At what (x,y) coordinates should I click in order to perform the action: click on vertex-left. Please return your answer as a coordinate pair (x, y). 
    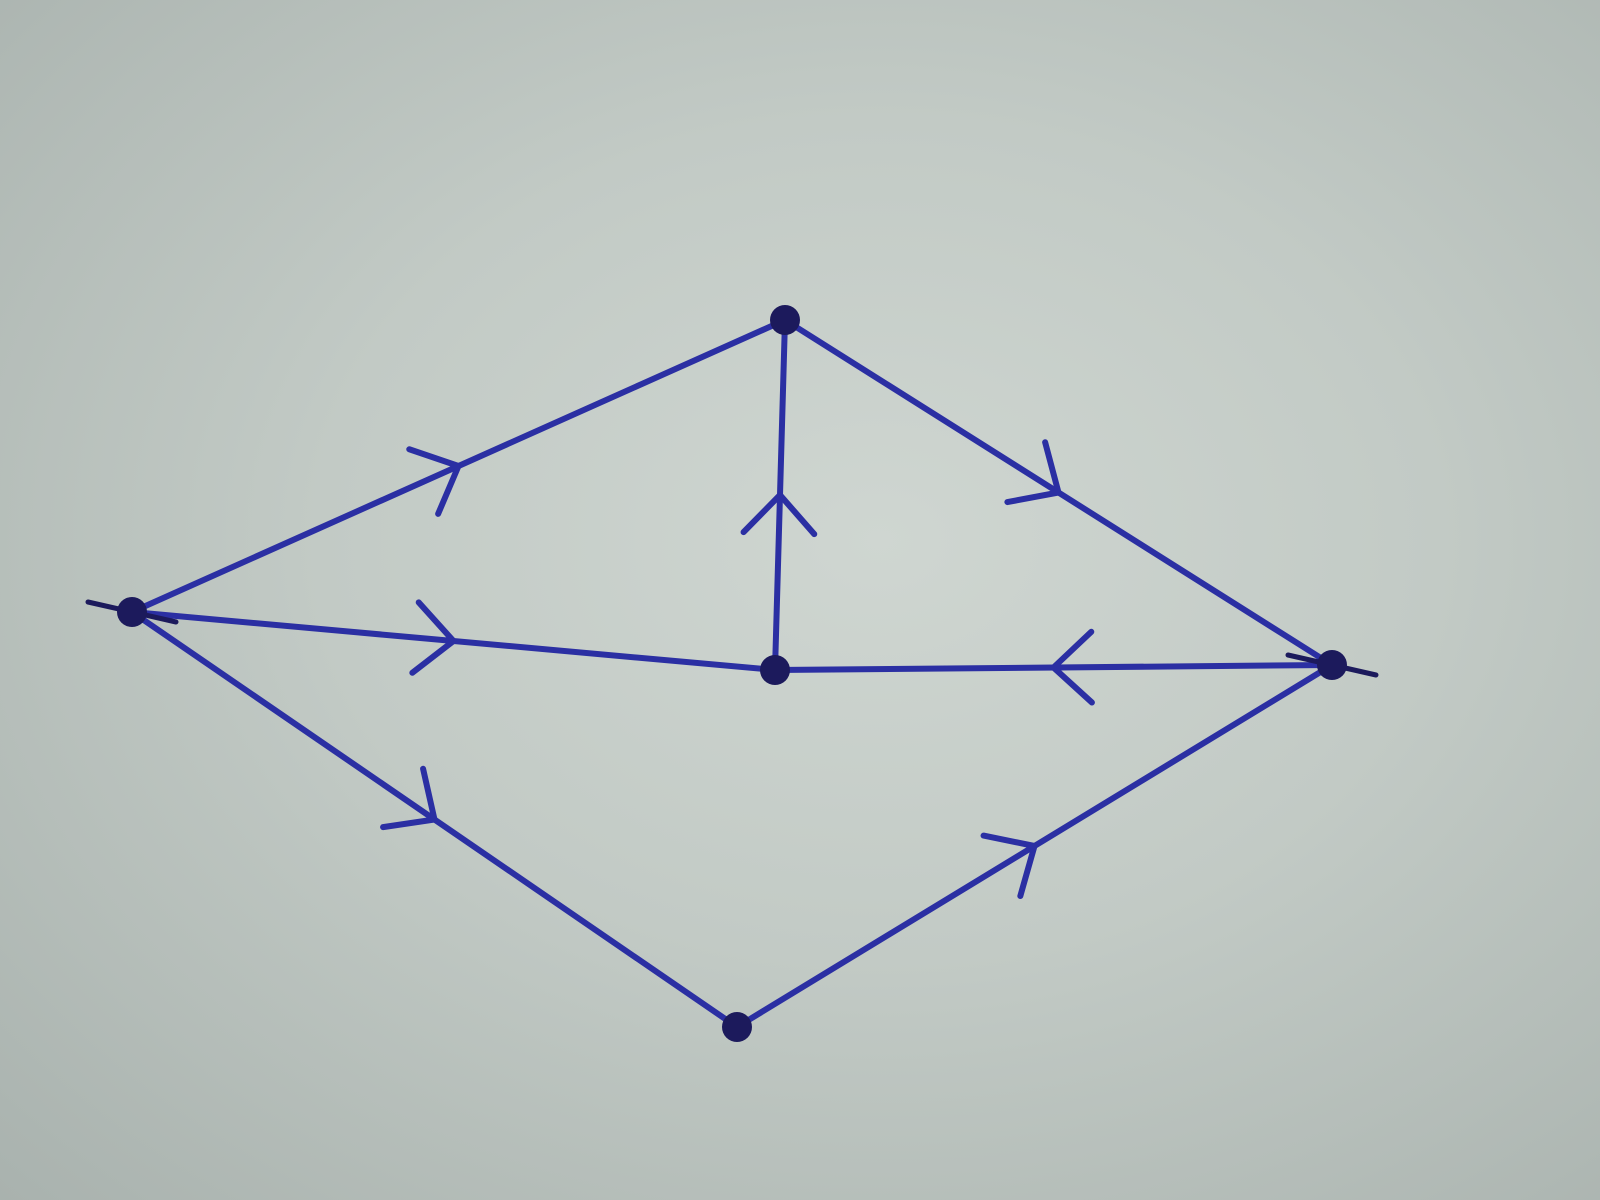
    Looking at the image, I should click on (132, 612).